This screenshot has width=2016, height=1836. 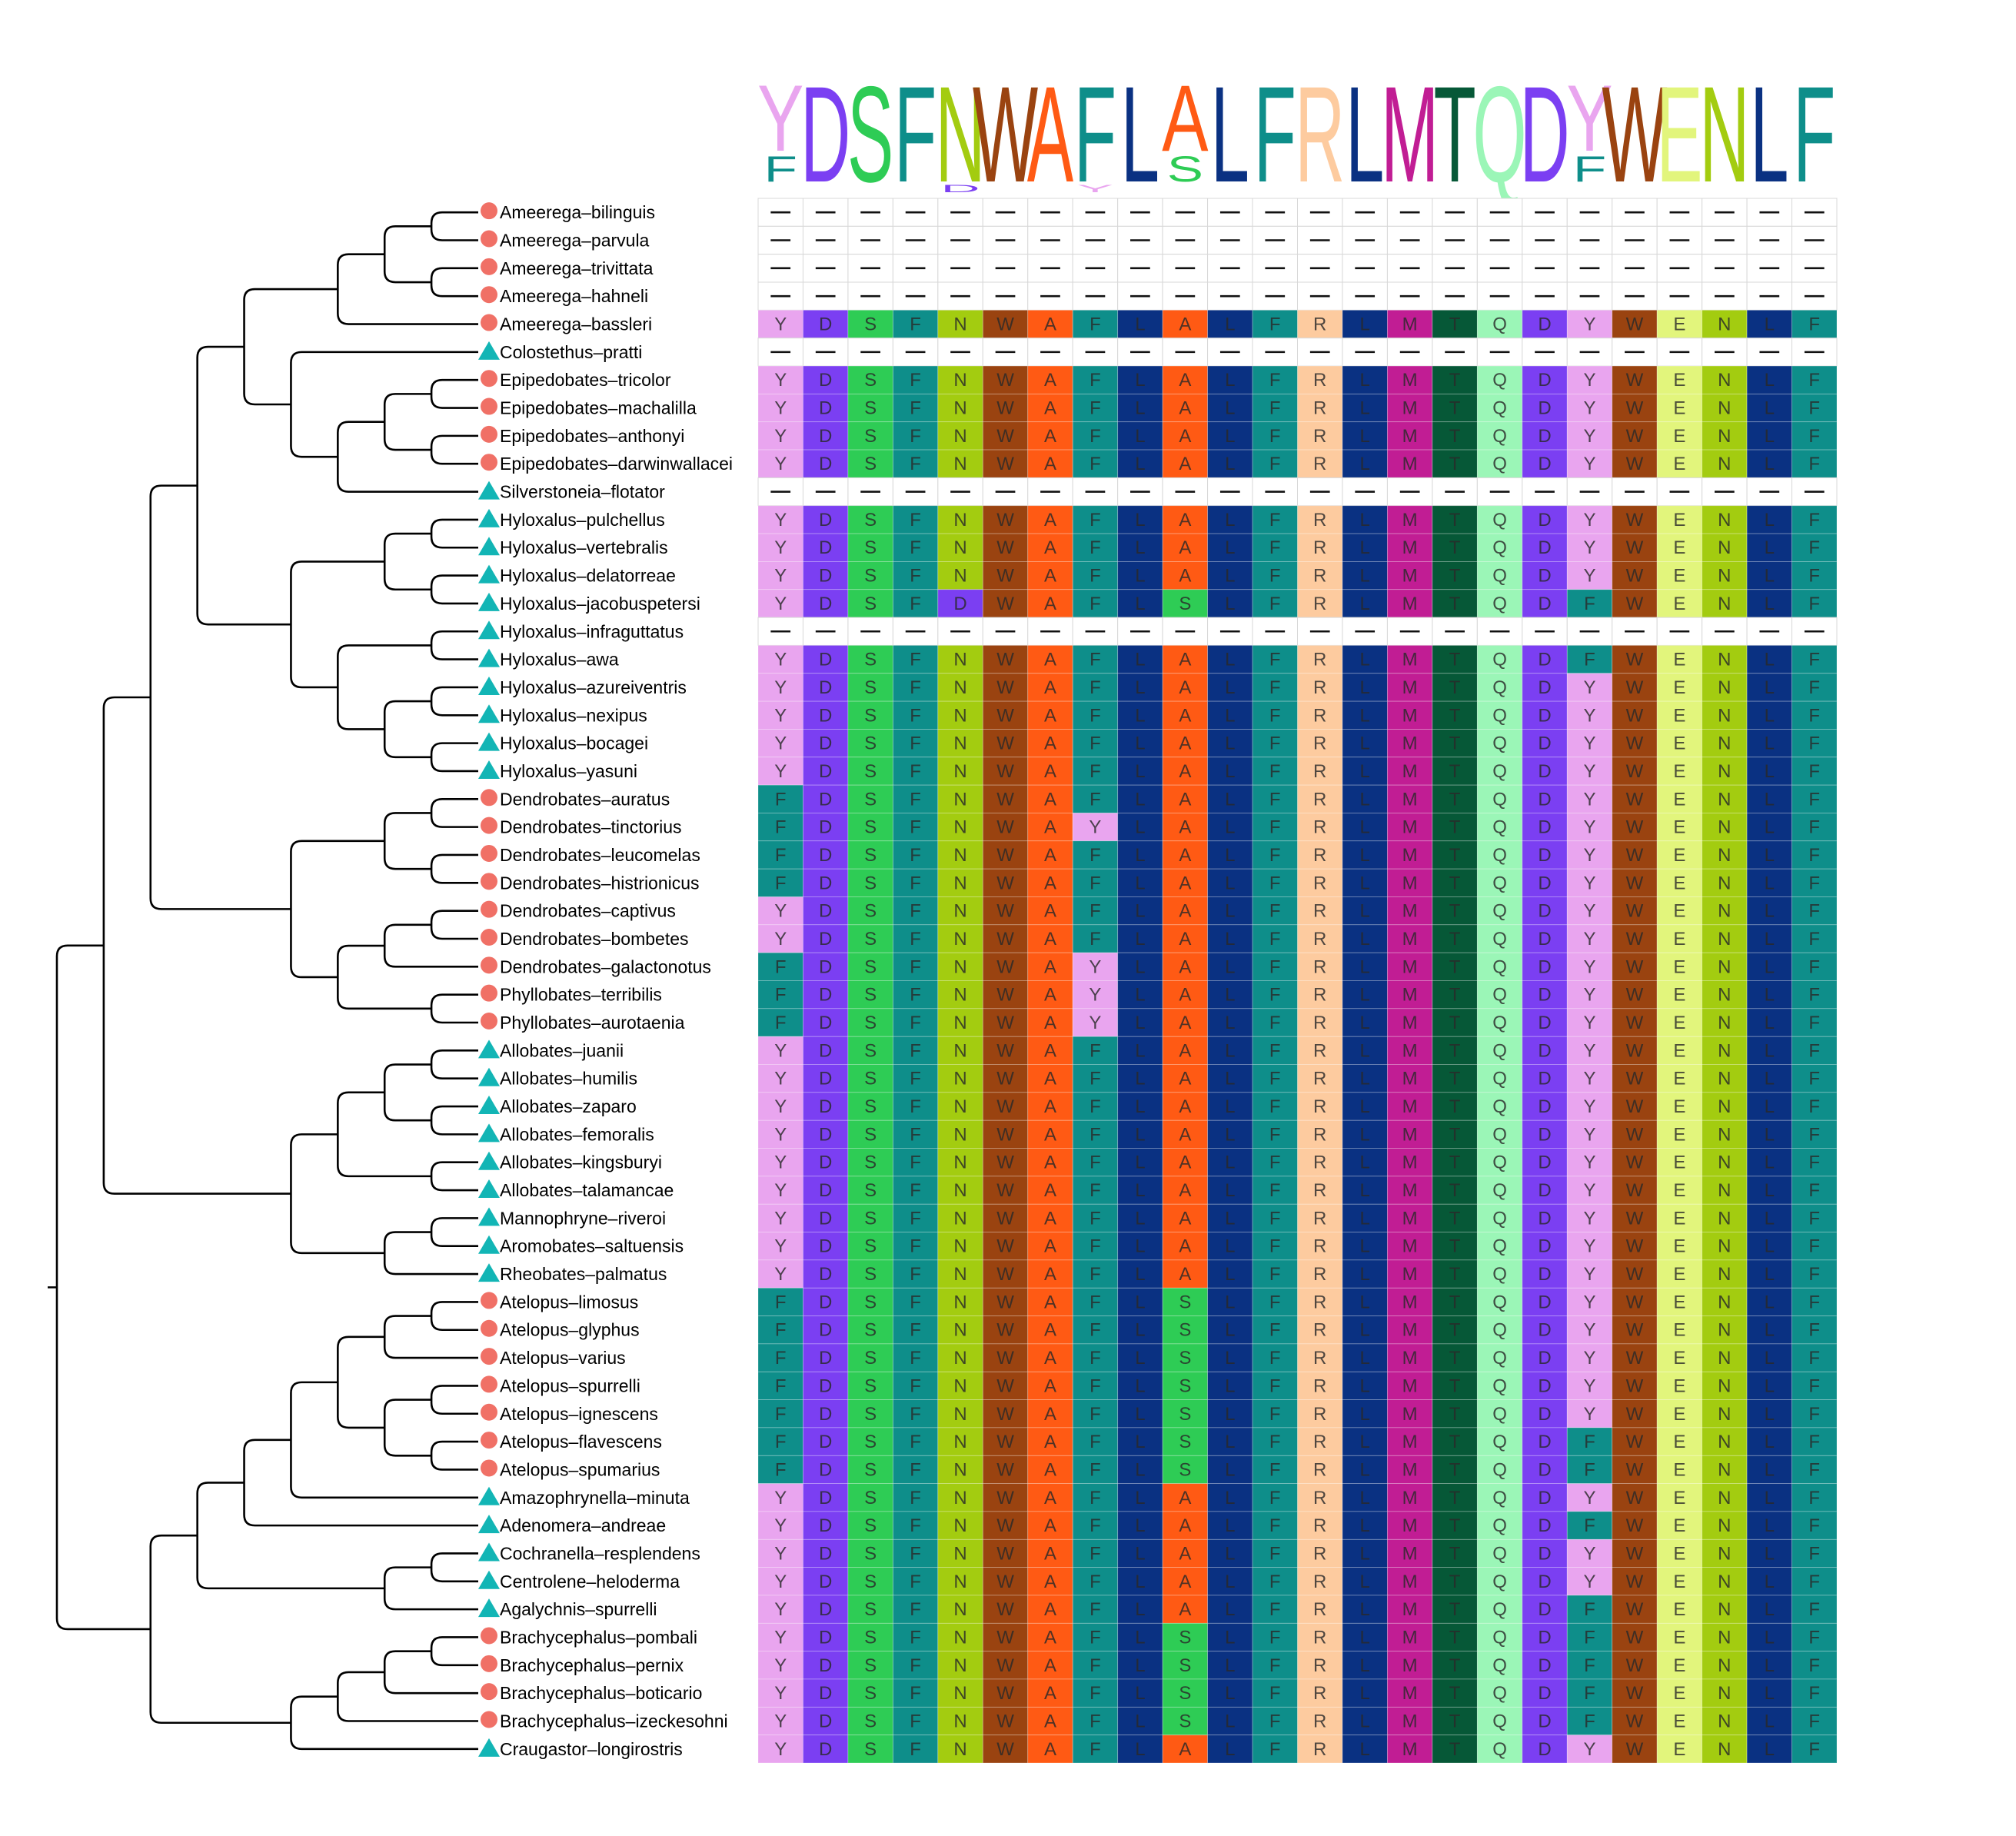 I want to click on logo-column: YF, so click(x=780, y=128).